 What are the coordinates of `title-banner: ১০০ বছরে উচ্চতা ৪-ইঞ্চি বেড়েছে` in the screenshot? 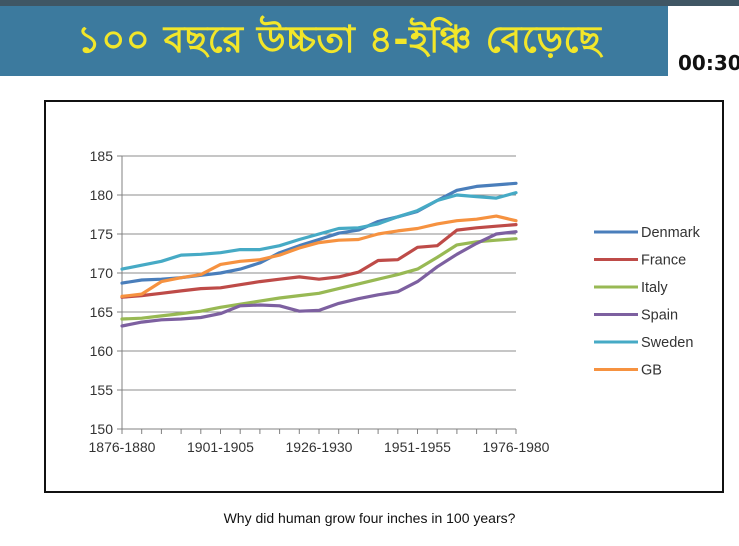 It's located at (334, 41).